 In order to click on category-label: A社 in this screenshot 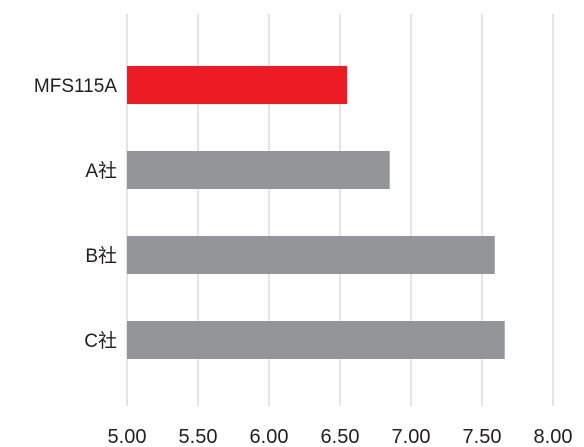, I will do `click(101, 171)`.